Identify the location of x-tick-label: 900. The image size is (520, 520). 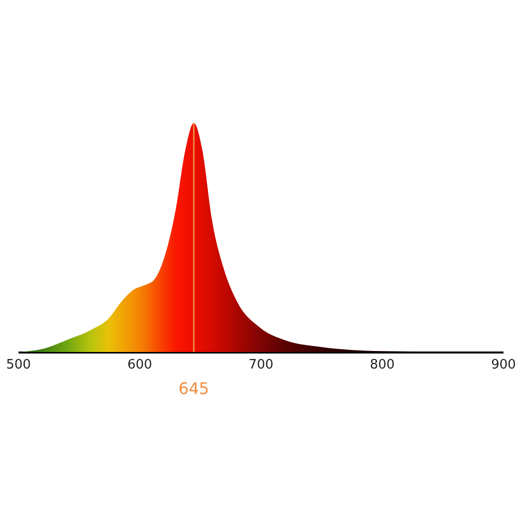
(503, 365).